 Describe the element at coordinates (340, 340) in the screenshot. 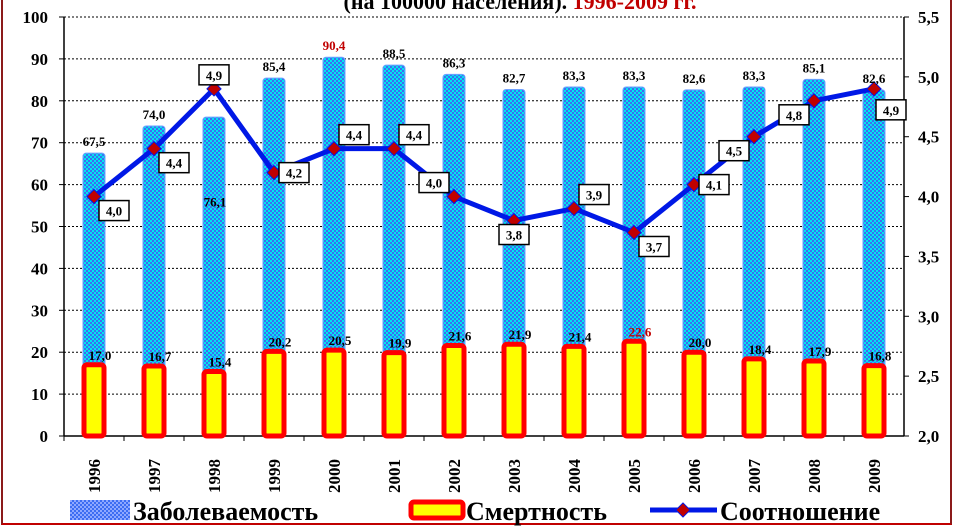

I see `mortality-value-label: 20,5` at that location.